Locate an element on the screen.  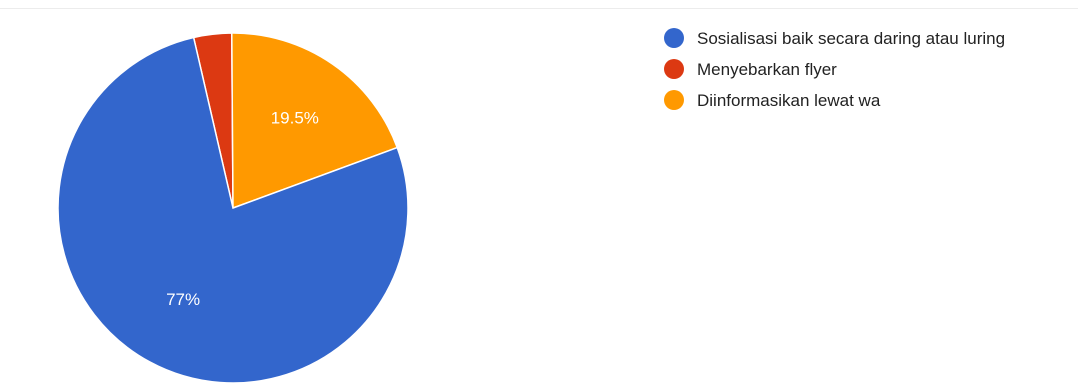
legend-swatch-sosialisasi is located at coordinates (674, 38).